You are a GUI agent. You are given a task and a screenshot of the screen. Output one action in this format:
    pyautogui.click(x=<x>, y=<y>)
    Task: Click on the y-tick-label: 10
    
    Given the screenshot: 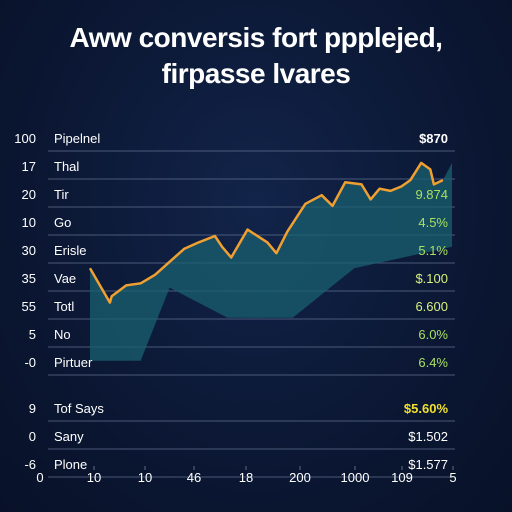 What is the action you would take?
    pyautogui.click(x=29, y=222)
    